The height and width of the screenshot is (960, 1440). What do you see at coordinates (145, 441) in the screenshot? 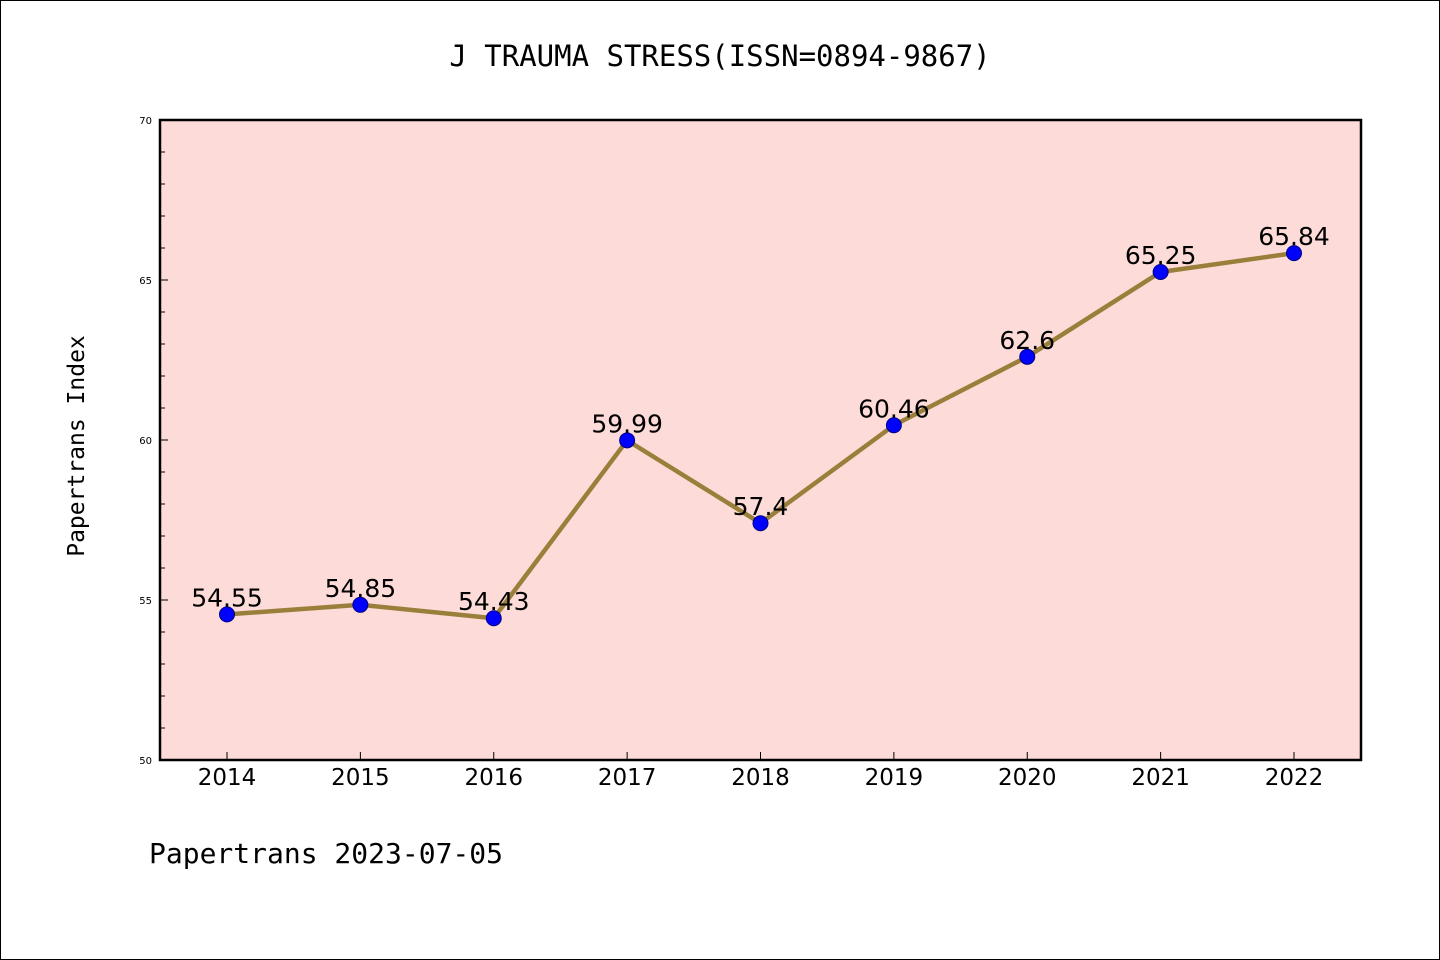
I see `y-tick-label: 60` at bounding box center [145, 441].